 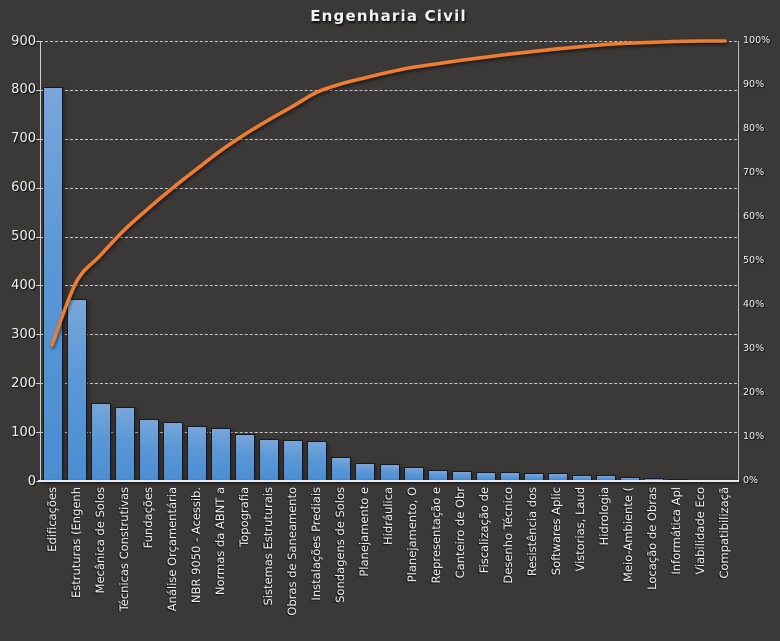 What do you see at coordinates (754, 392) in the screenshot?
I see `right-axis-label: 20%` at bounding box center [754, 392].